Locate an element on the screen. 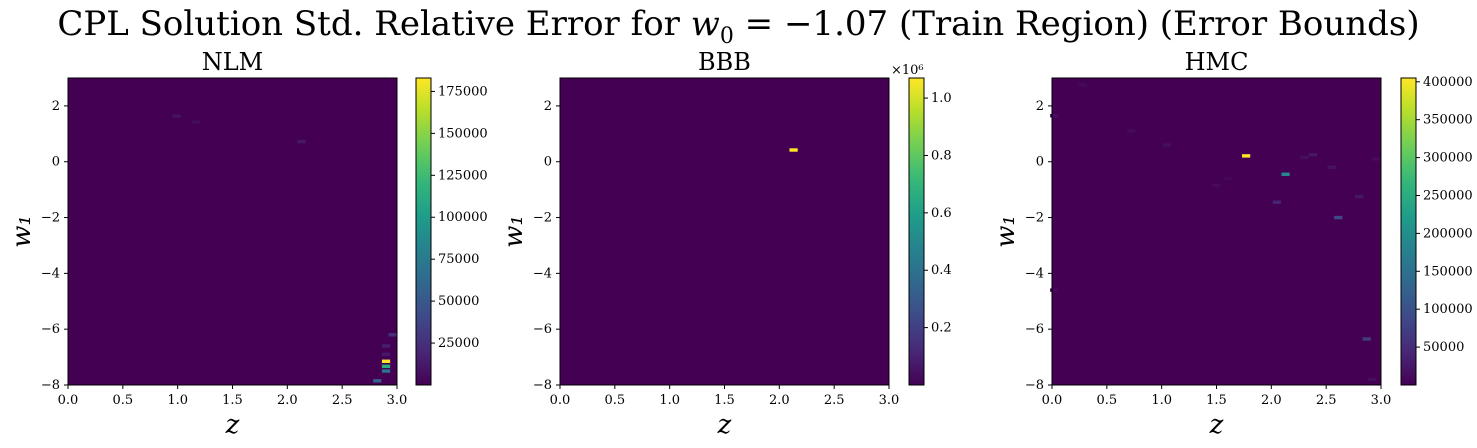 The height and width of the screenshot is (448, 1477). panel-title: HMC is located at coordinates (1217, 62).